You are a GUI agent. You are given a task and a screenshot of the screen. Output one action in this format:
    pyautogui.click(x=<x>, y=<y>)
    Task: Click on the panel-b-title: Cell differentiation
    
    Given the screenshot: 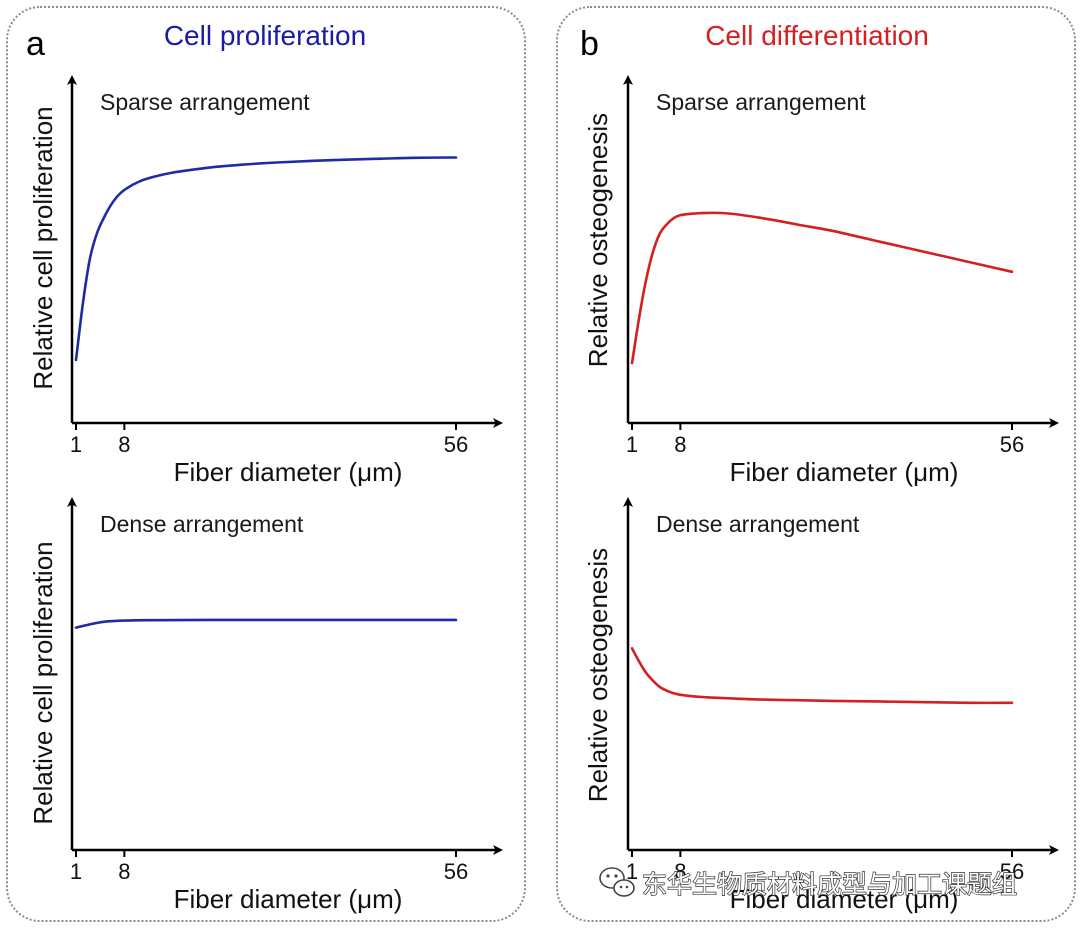 What is the action you would take?
    pyautogui.click(x=817, y=35)
    